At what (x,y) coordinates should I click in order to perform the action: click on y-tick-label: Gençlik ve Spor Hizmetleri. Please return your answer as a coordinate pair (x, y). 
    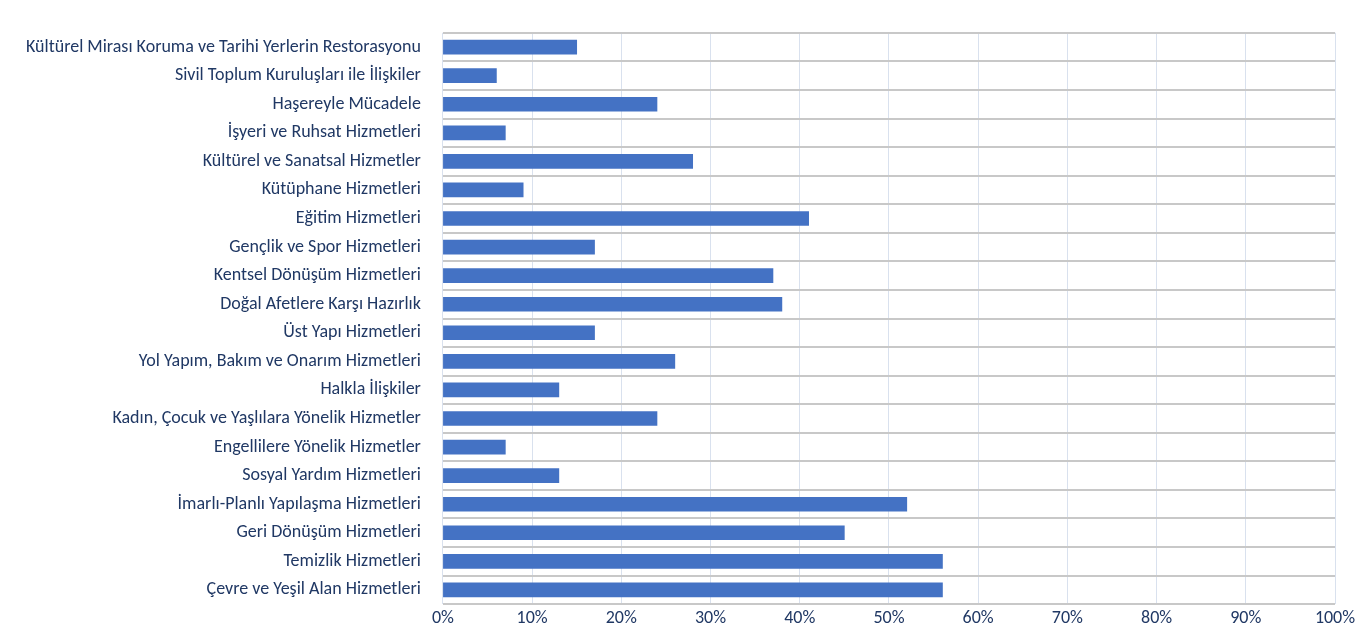
    Looking at the image, I should click on (325, 245).